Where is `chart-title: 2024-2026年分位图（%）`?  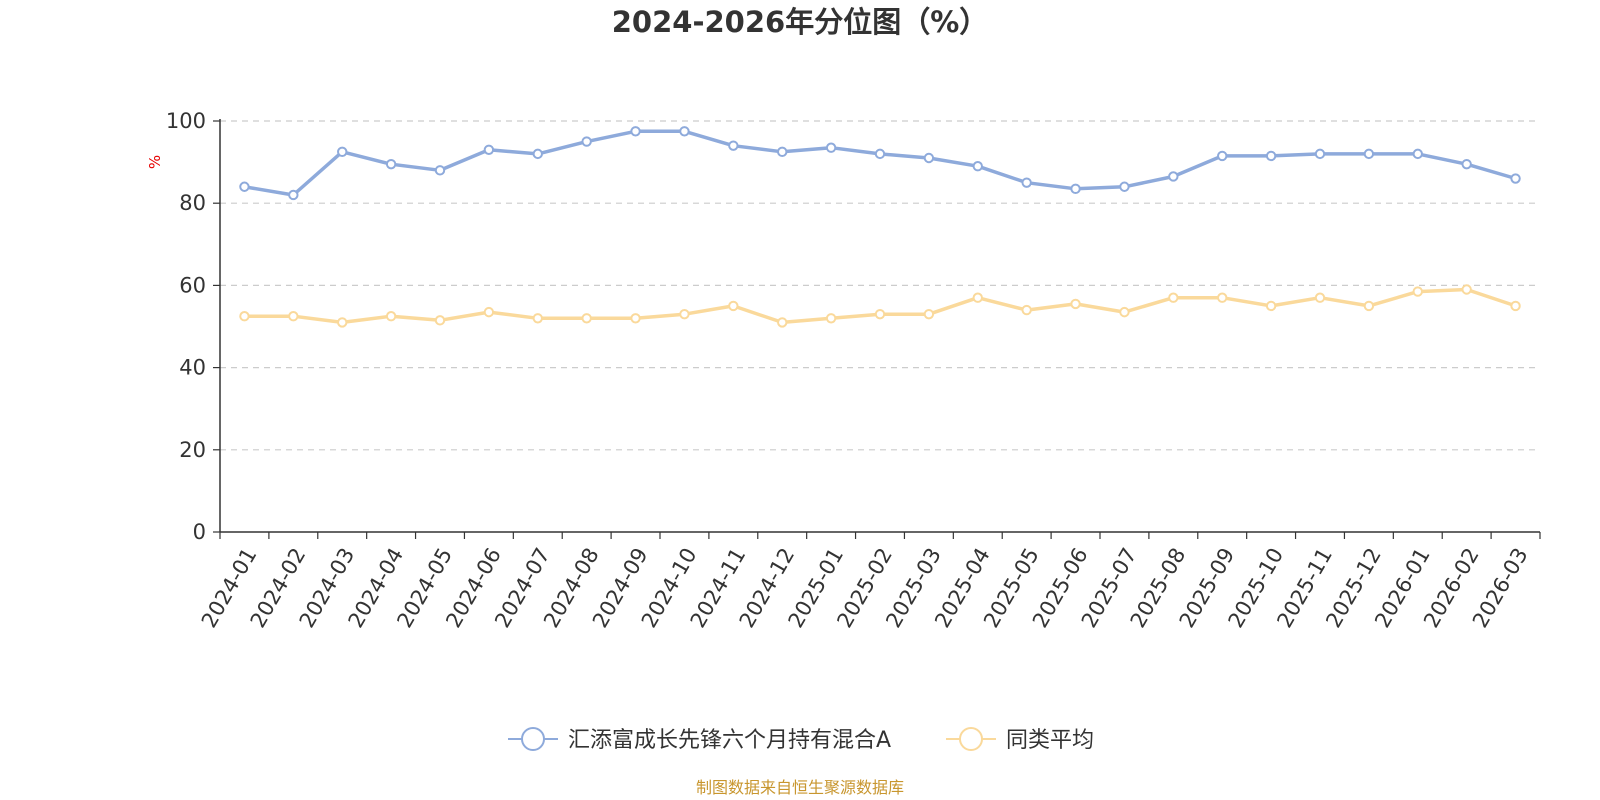
chart-title: 2024-2026年分位图（%） is located at coordinates (800, 22).